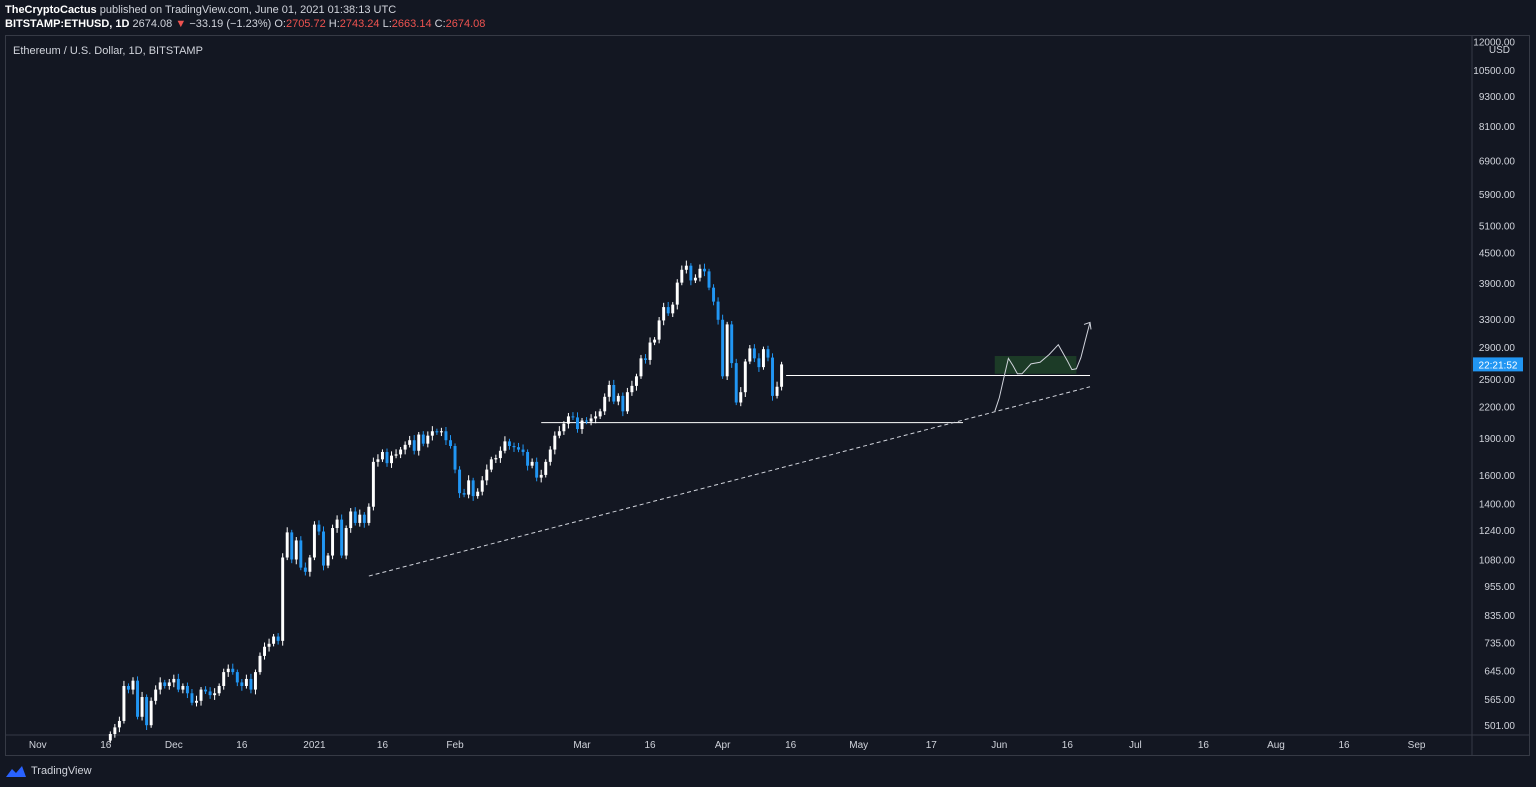  I want to click on price-tick-label: 6900.00, so click(1497, 161).